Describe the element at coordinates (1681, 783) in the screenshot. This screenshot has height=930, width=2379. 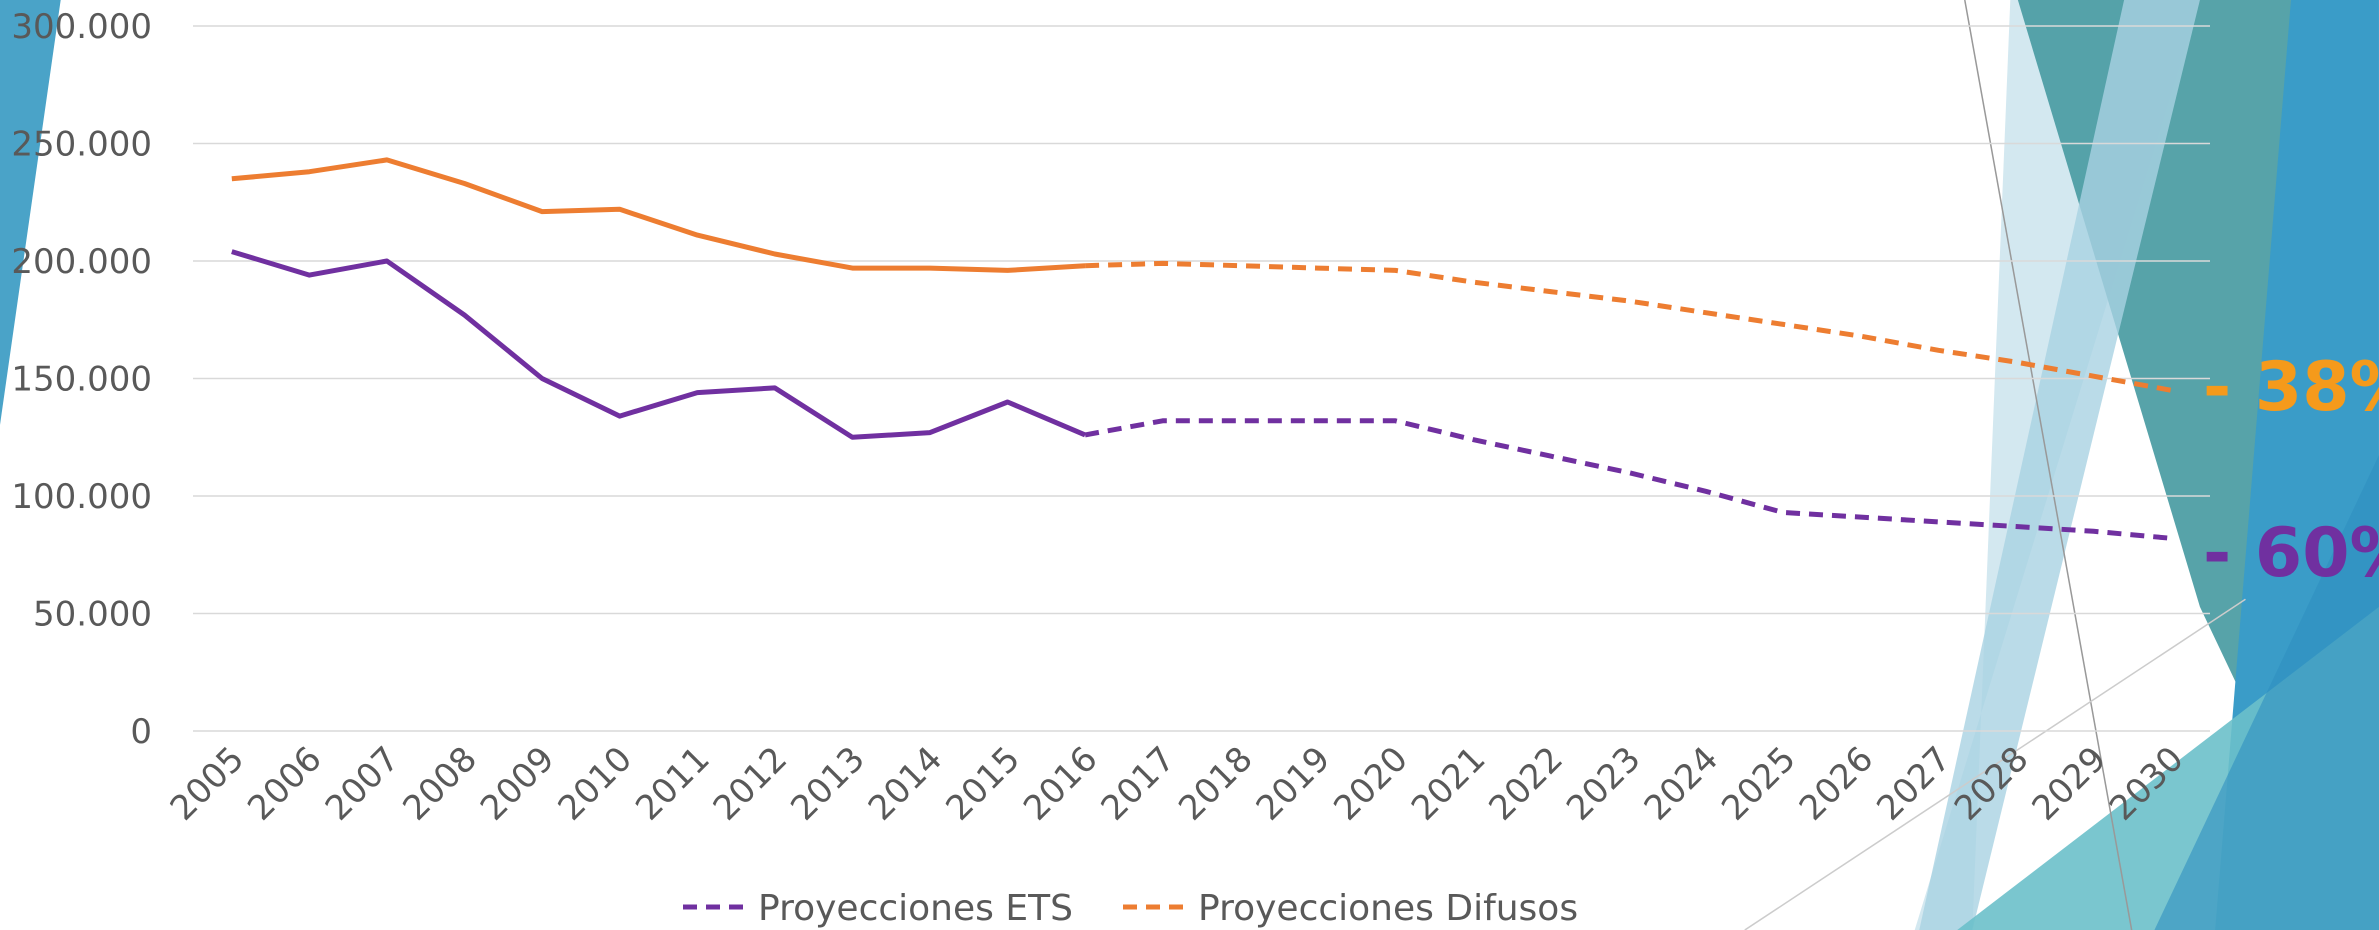
I see `x-tick-label: 2024` at that location.